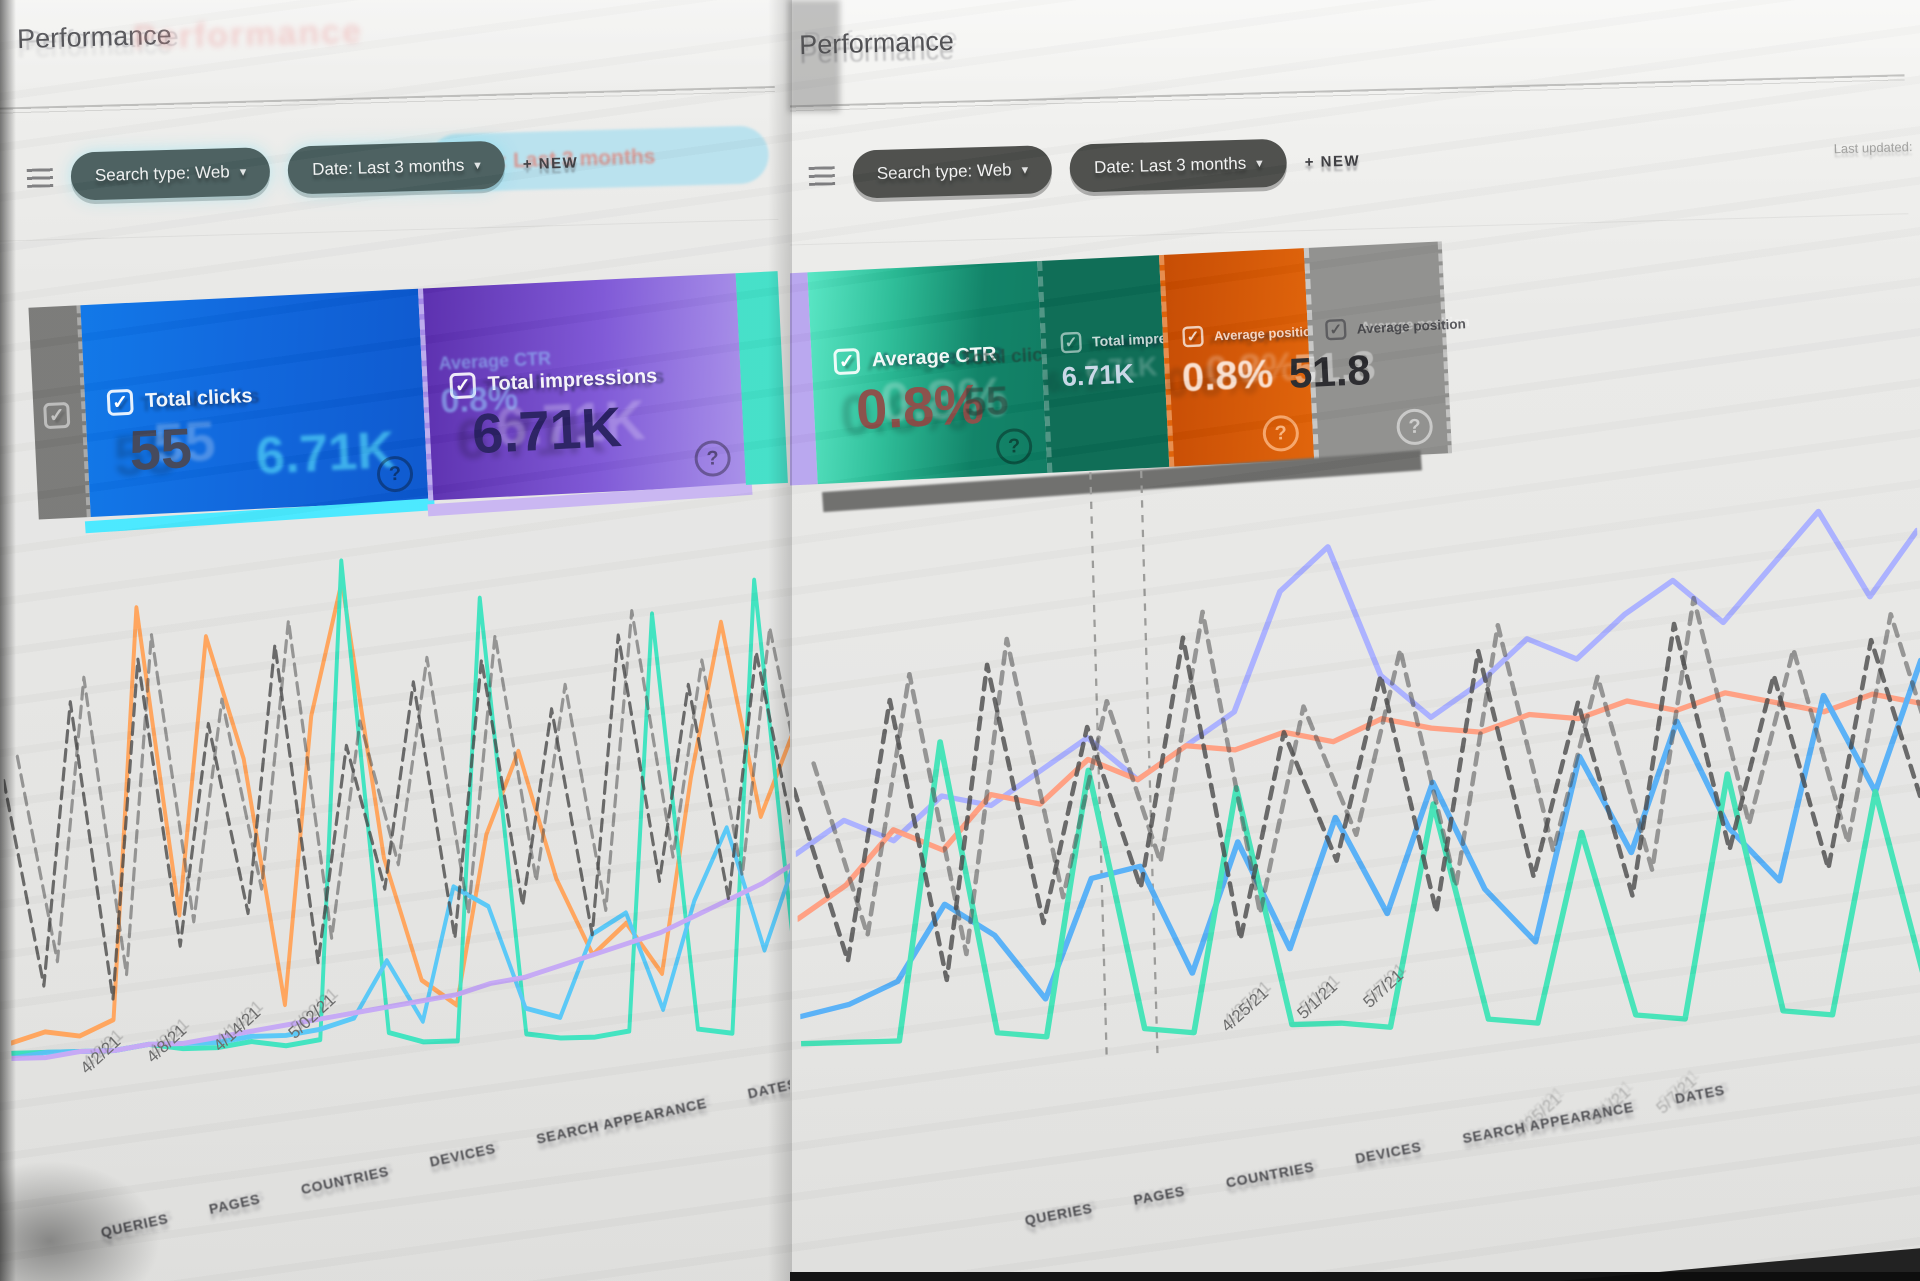 The width and height of the screenshot is (1920, 1281). Describe the element at coordinates (325, 453) in the screenshot. I see `impressions-value-ghost: 6.71K` at that location.